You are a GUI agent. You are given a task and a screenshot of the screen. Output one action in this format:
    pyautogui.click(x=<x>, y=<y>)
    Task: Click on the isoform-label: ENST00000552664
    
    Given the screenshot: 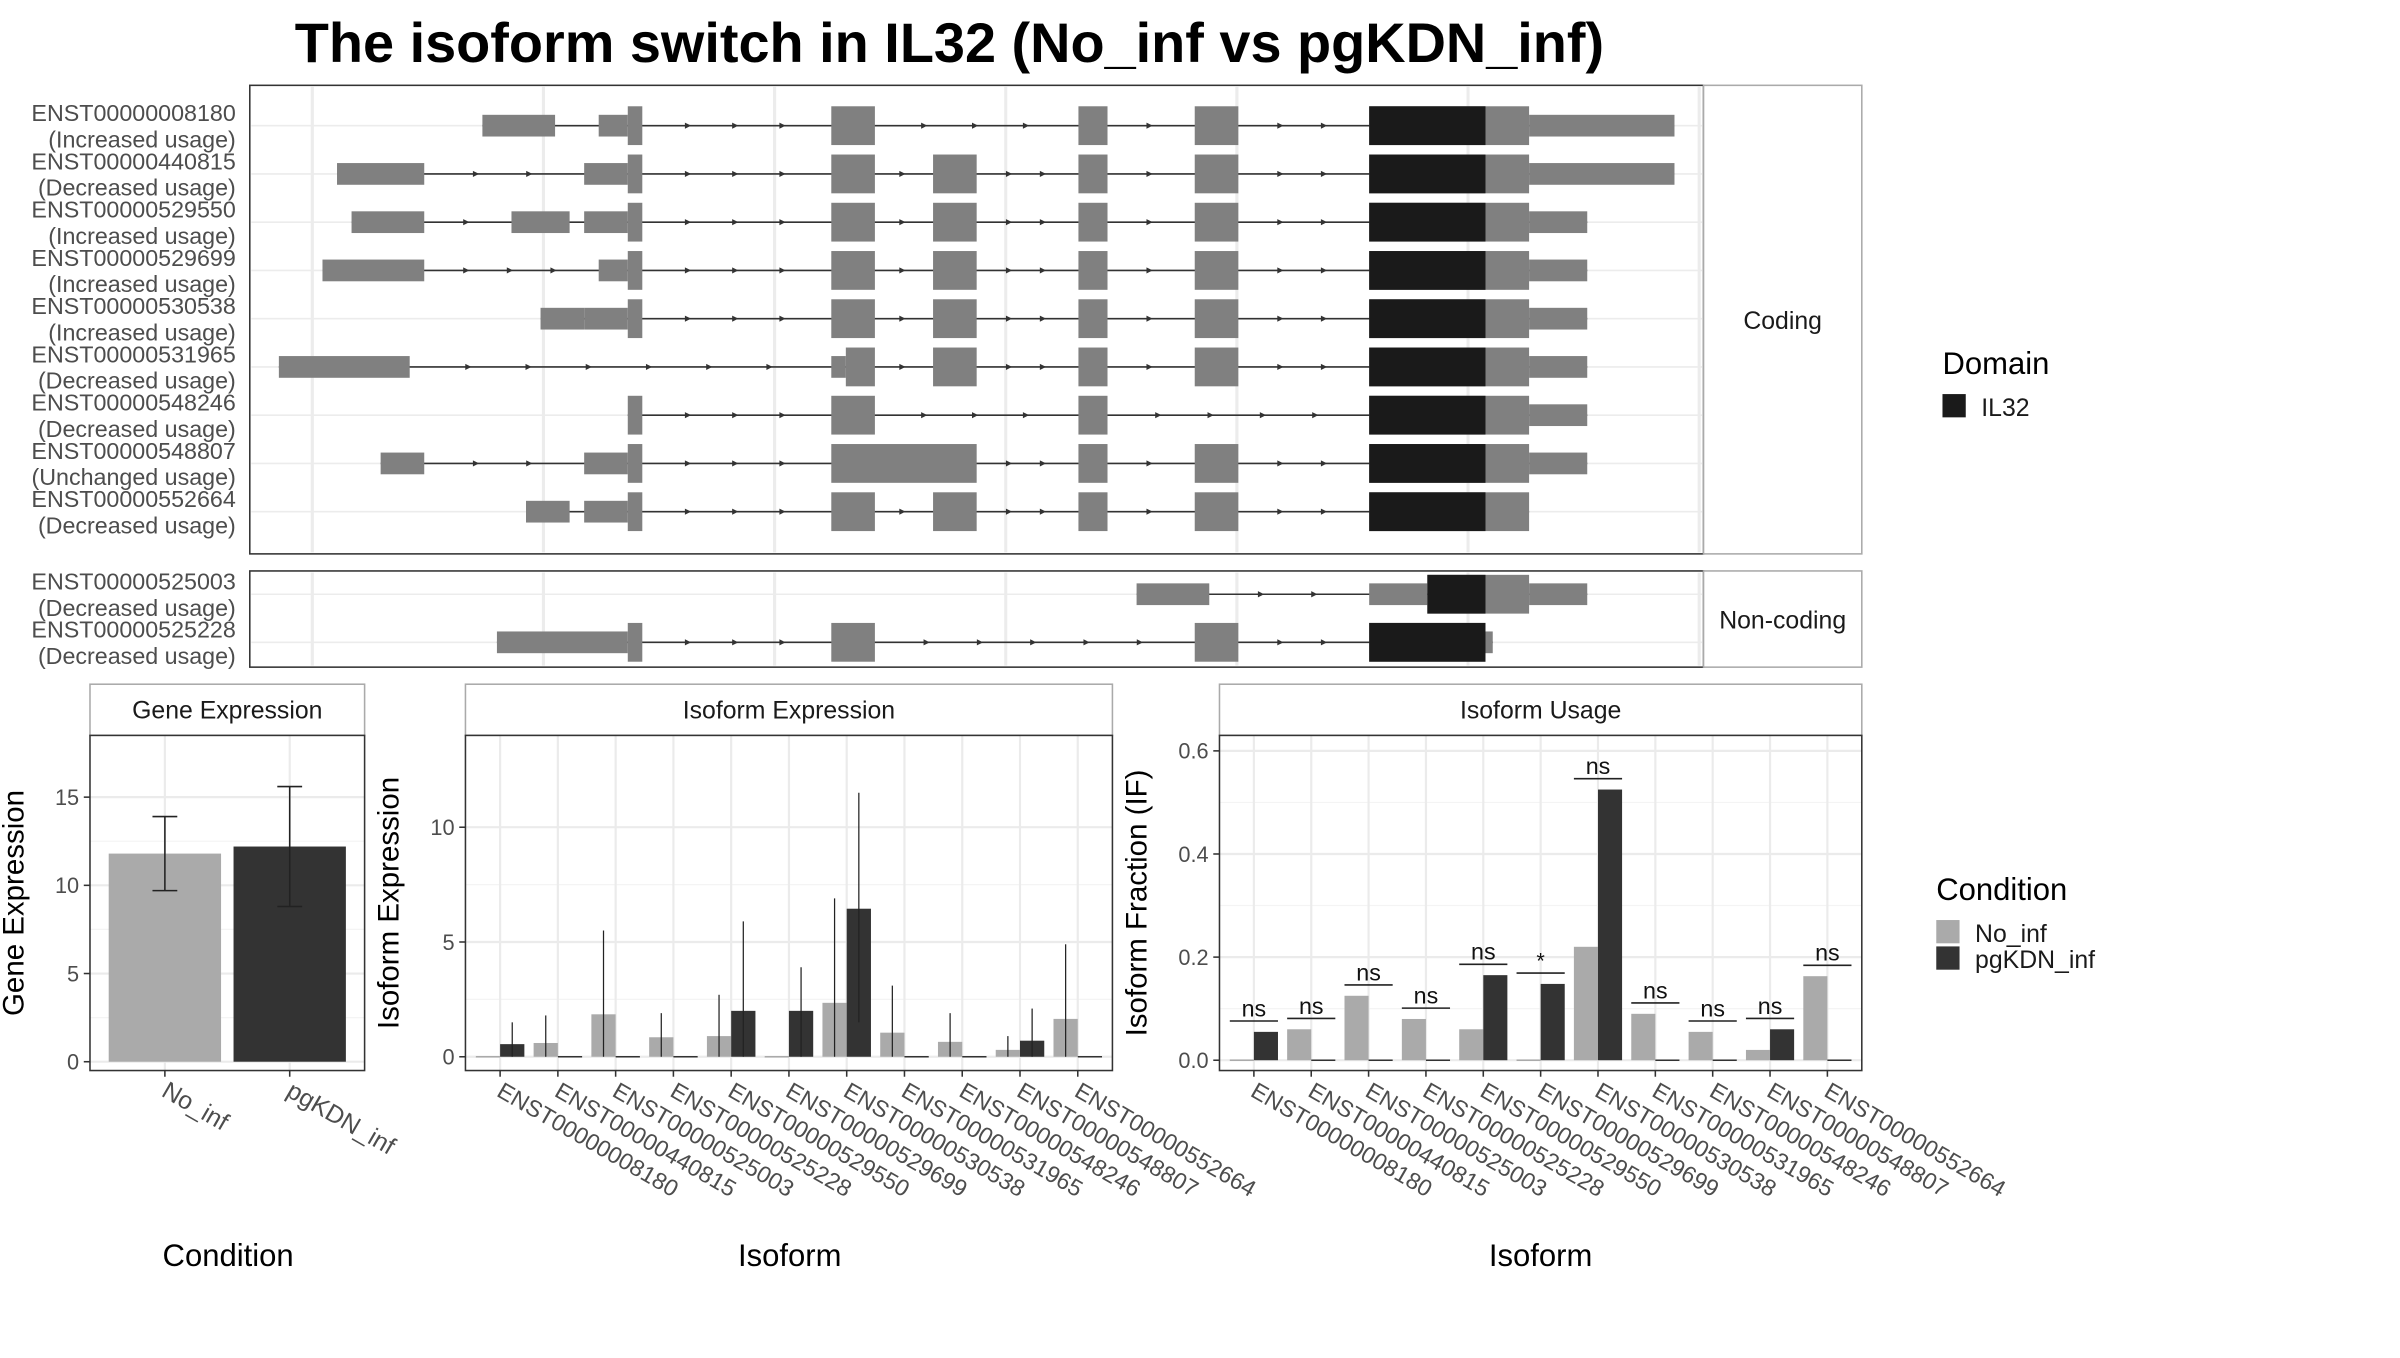 What is the action you would take?
    pyautogui.click(x=133, y=499)
    